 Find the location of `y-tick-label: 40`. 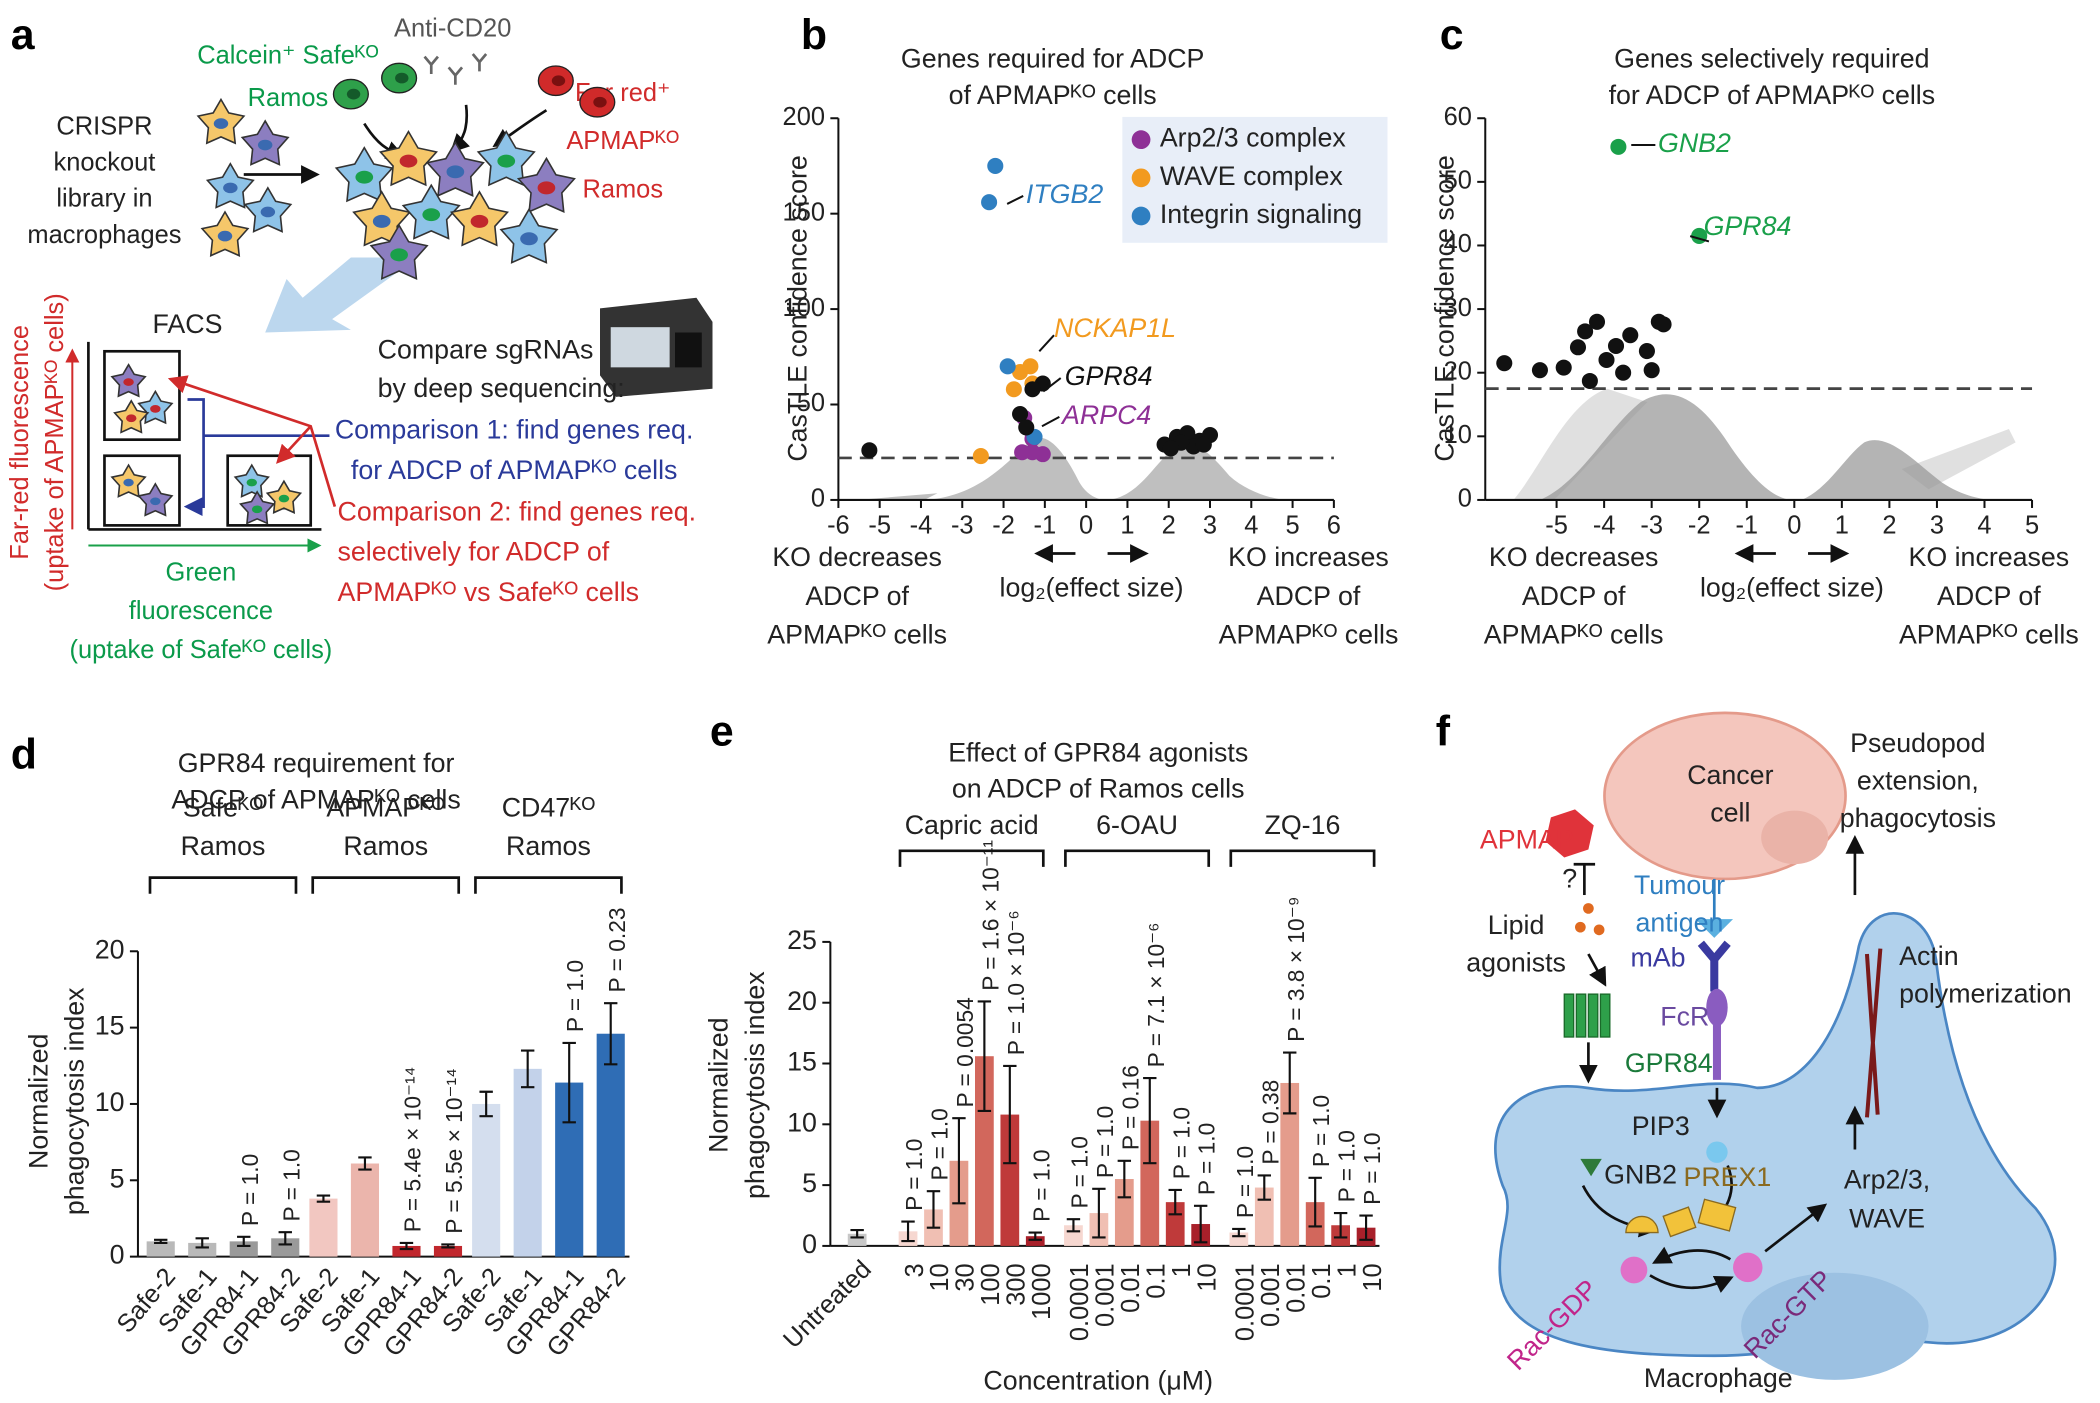

y-tick-label: 40 is located at coordinates (1458, 244).